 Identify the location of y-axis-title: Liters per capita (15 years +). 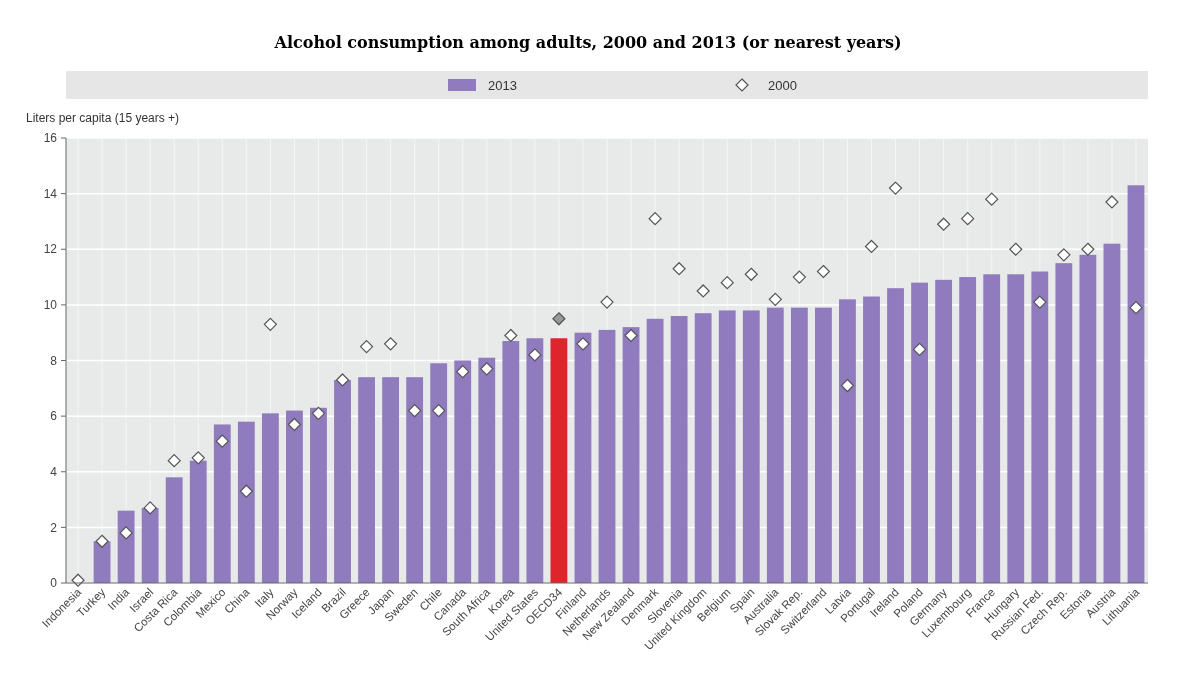
(103, 118).